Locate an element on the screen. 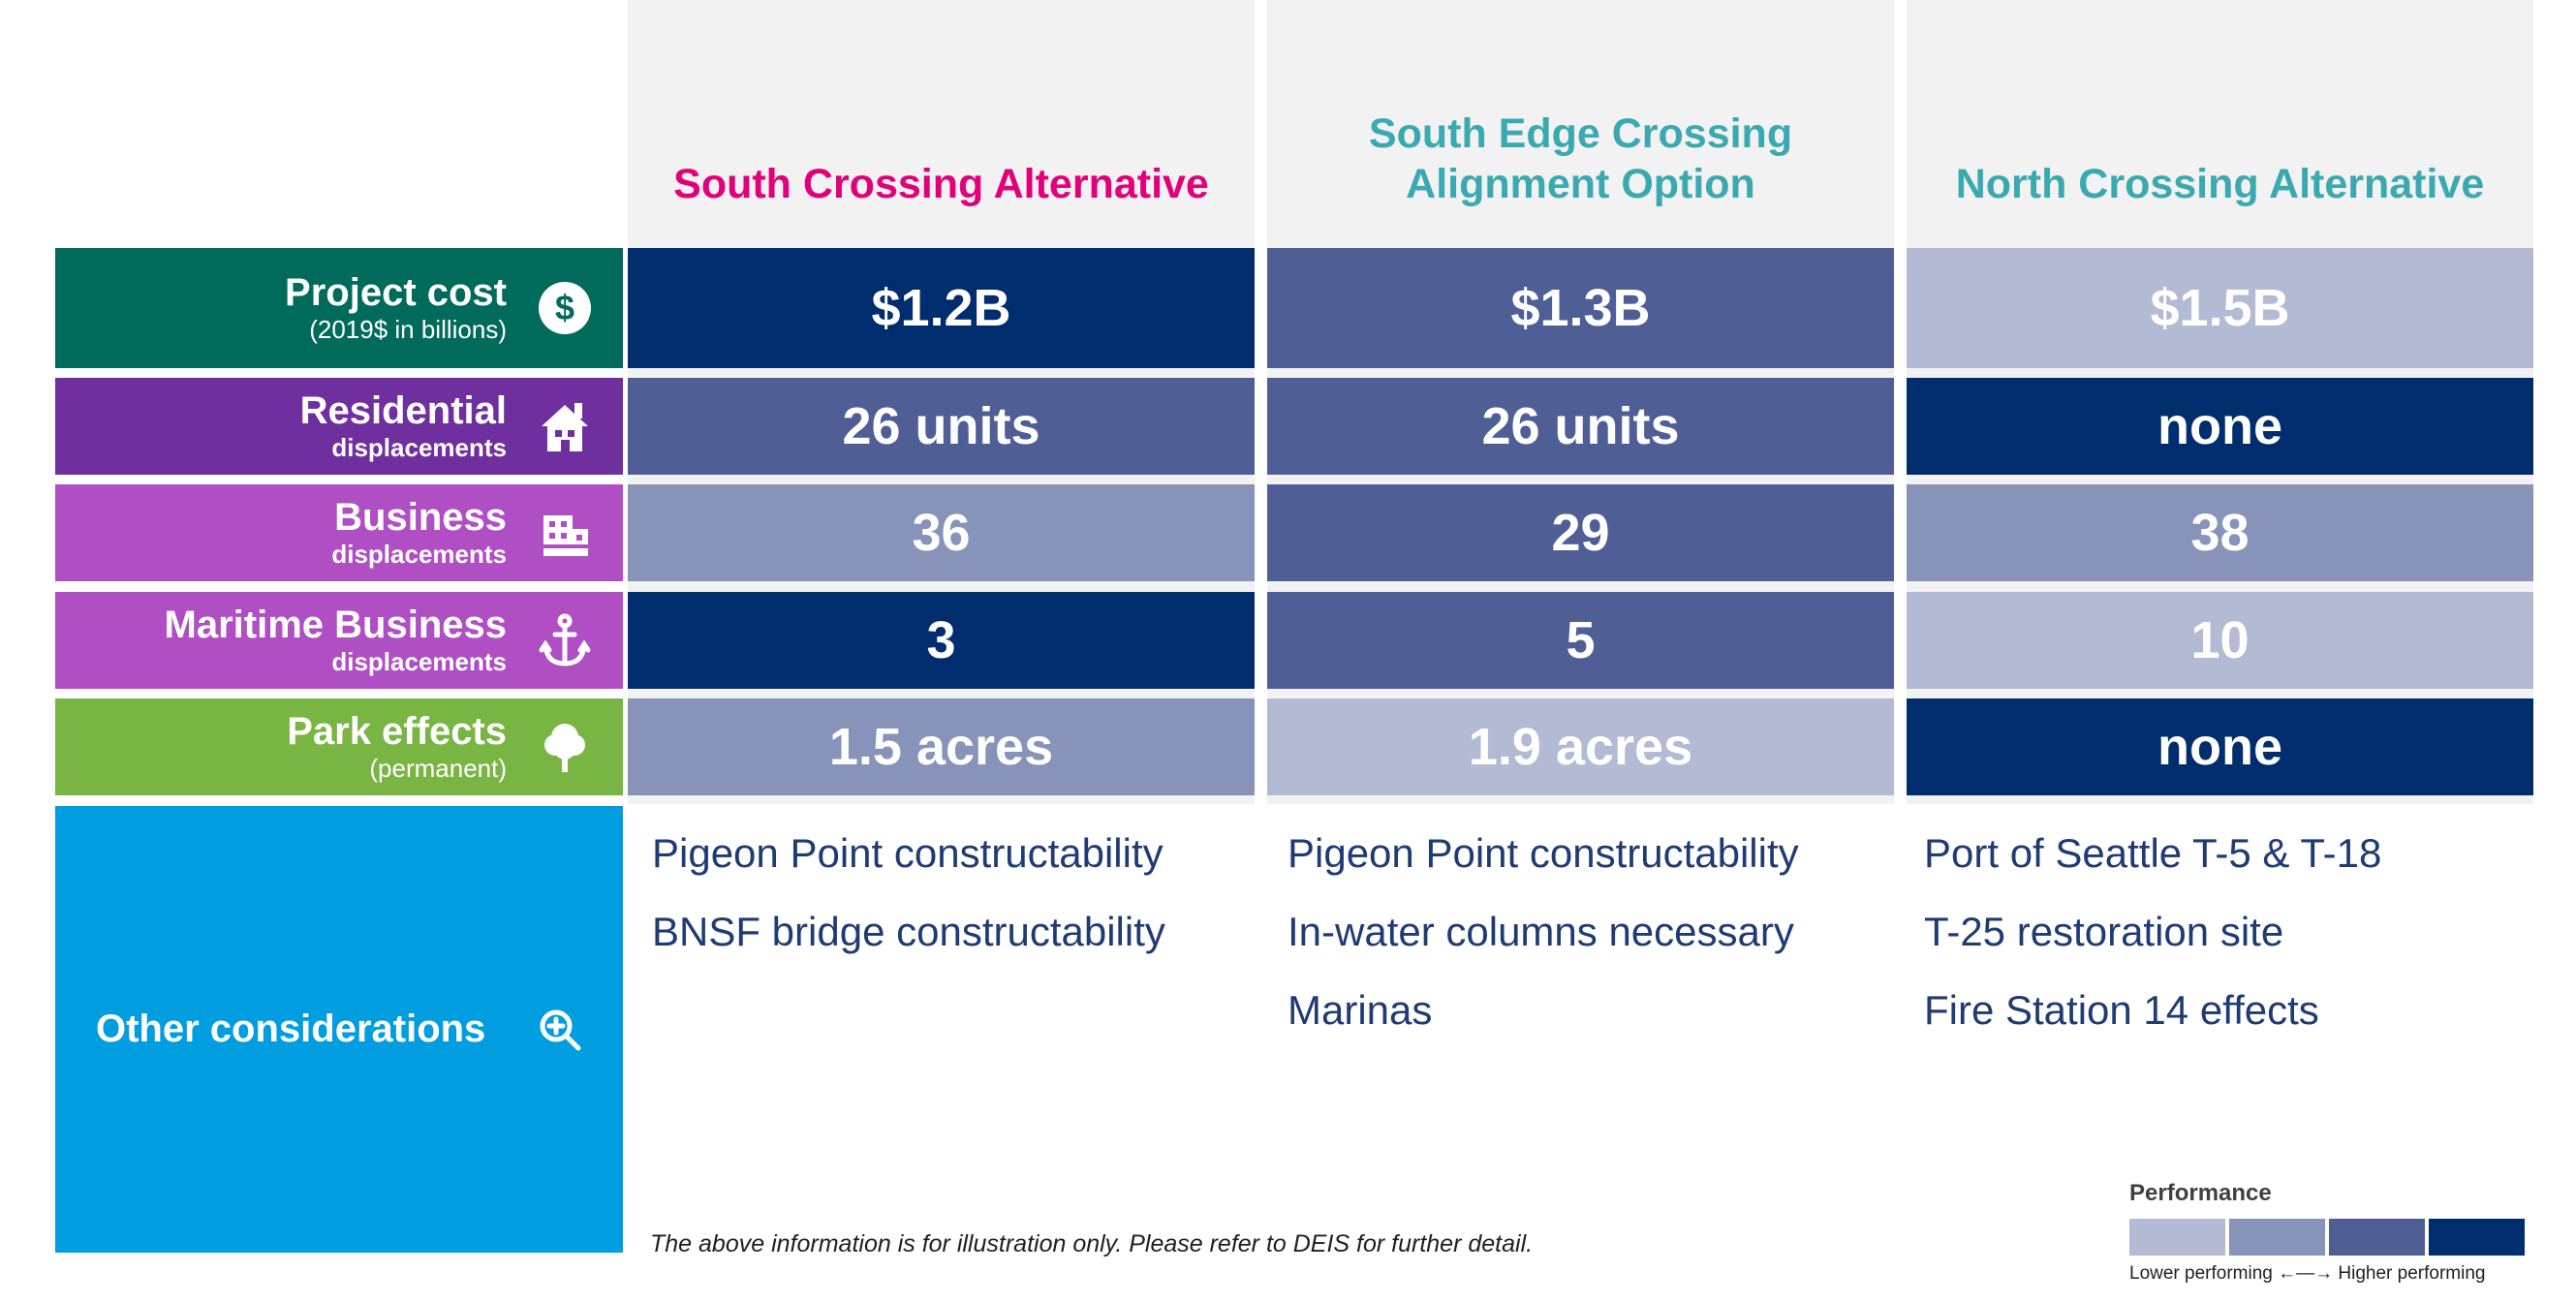 This screenshot has height=1303, width=2576. row-label-title: Maritime Business is located at coordinates (335, 625).